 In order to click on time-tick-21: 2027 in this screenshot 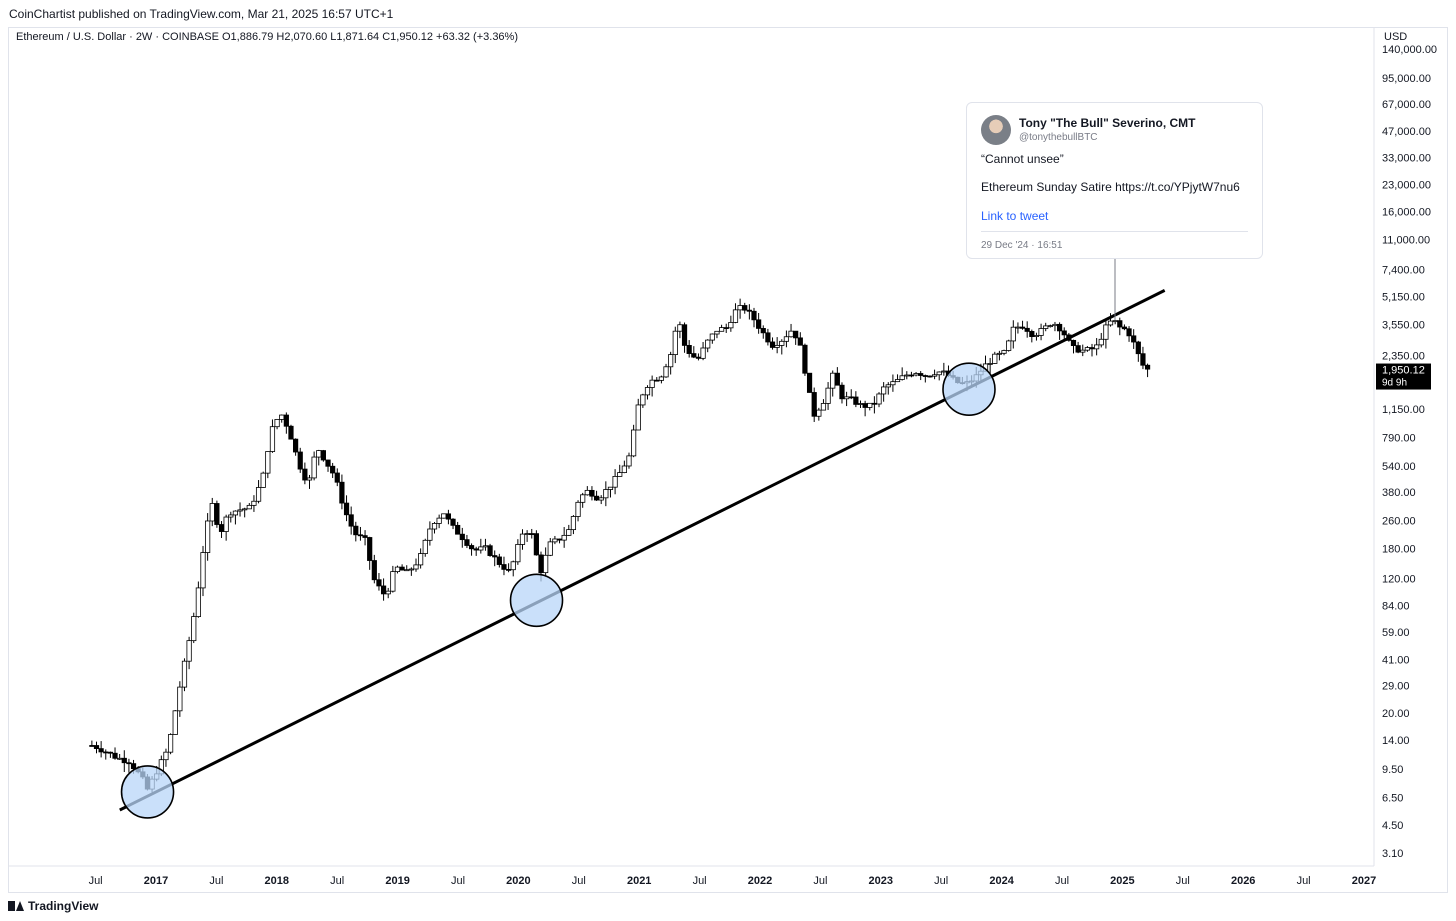, I will do `click(1364, 881)`.